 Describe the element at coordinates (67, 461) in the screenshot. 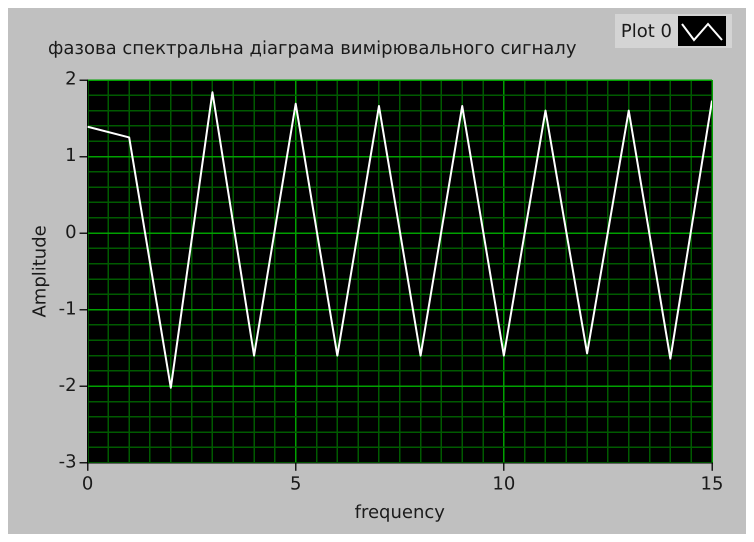

I see `y-tick-label: -3` at that location.